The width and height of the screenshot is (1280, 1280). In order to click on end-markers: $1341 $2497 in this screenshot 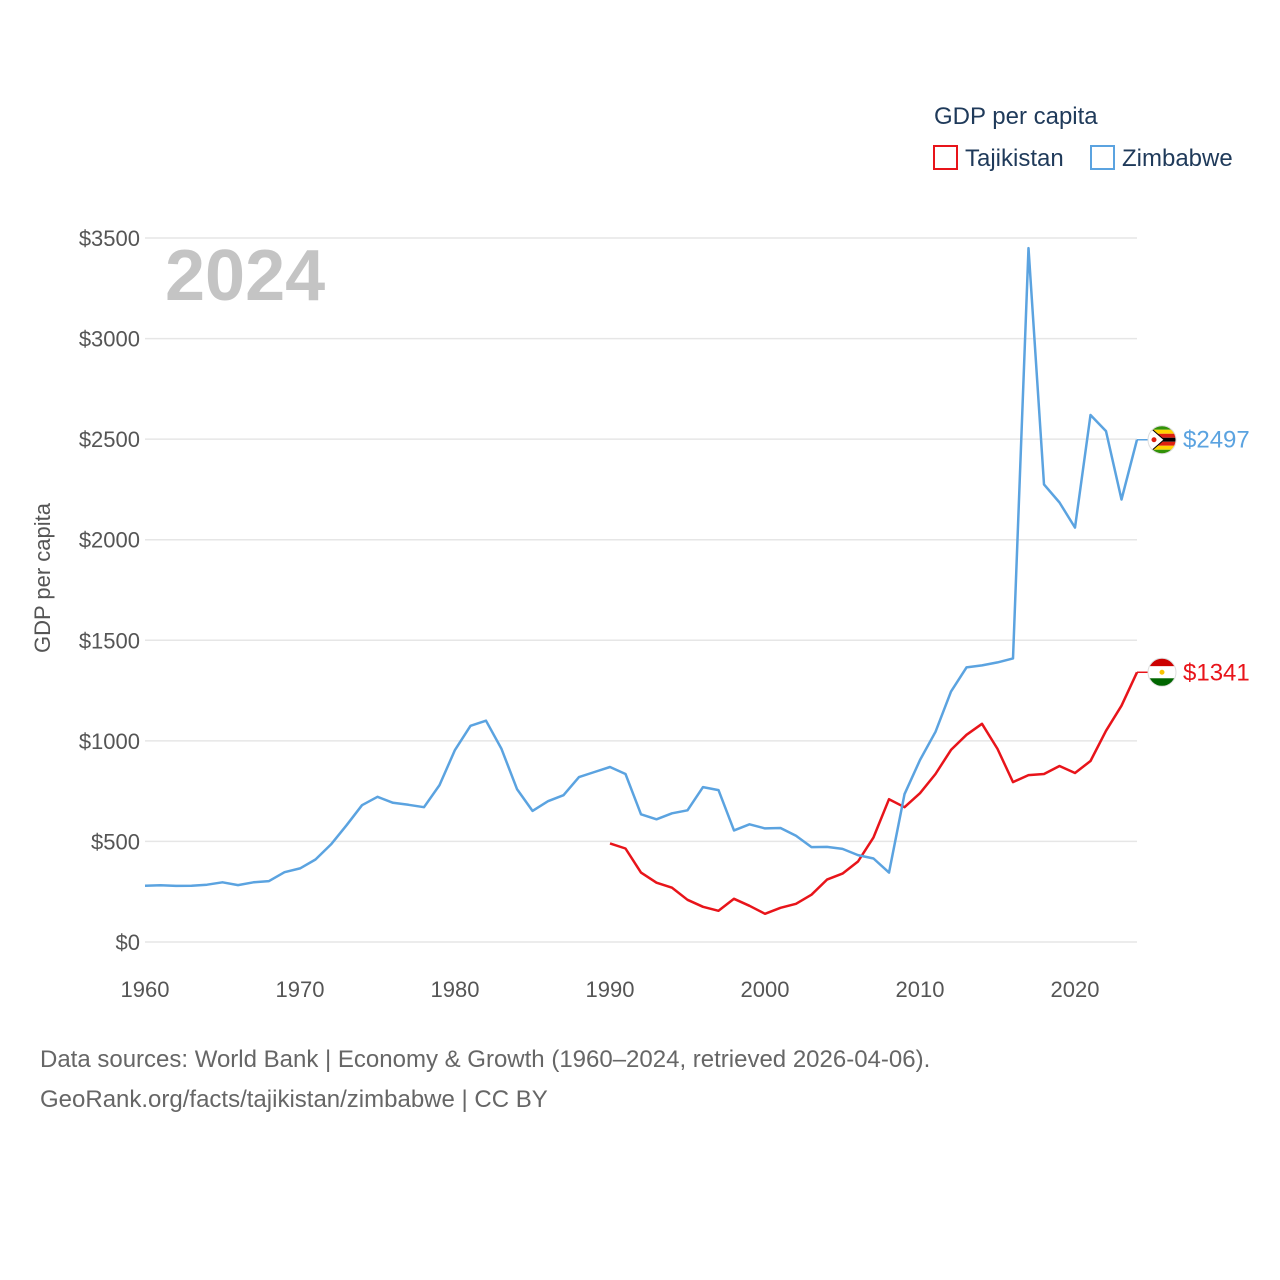, I will do `click(1193, 556)`.